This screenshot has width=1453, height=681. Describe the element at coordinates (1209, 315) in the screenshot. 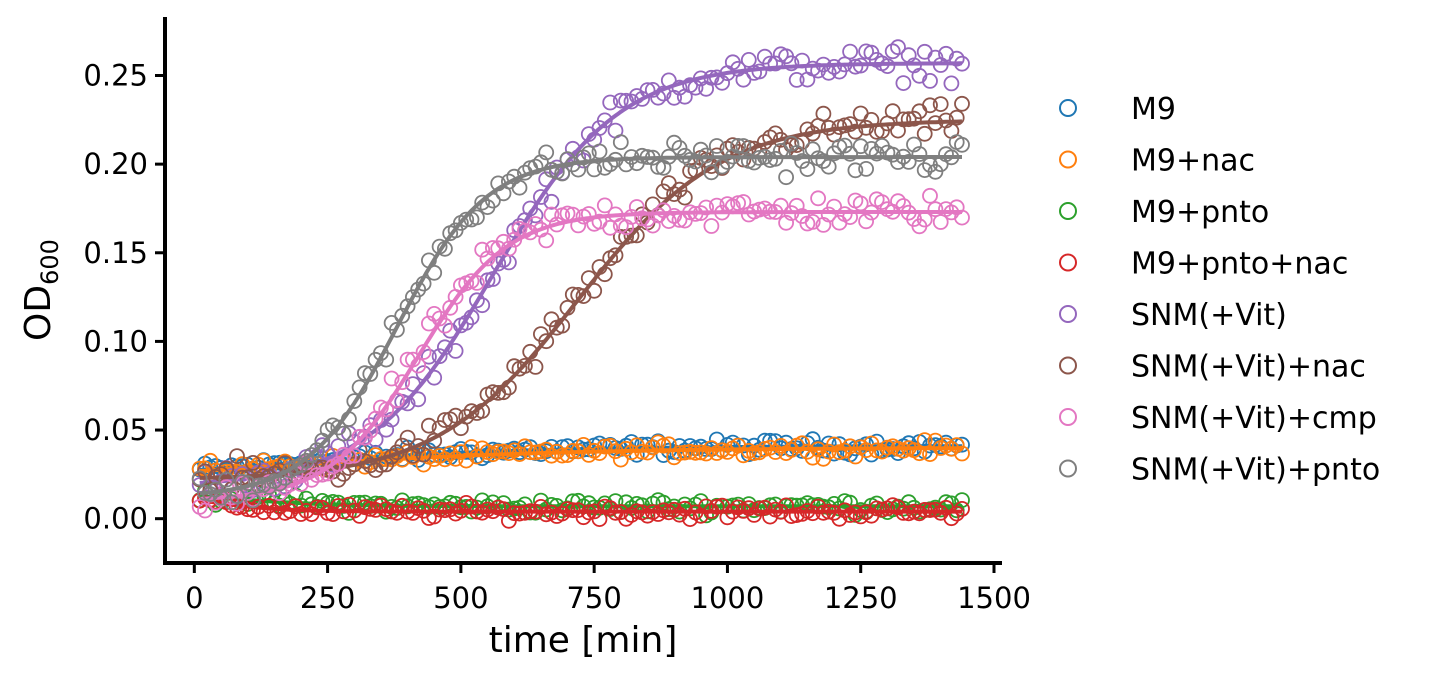

I see `legend-label: SNM(+Vit)` at that location.